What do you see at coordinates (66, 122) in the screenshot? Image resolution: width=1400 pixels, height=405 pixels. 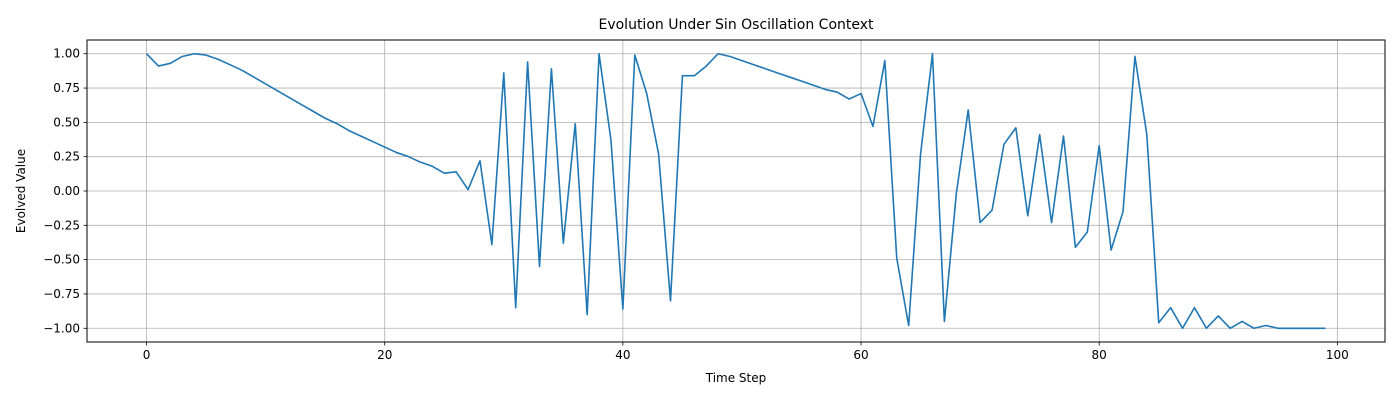 I see `y-tick-label: 0.50` at bounding box center [66, 122].